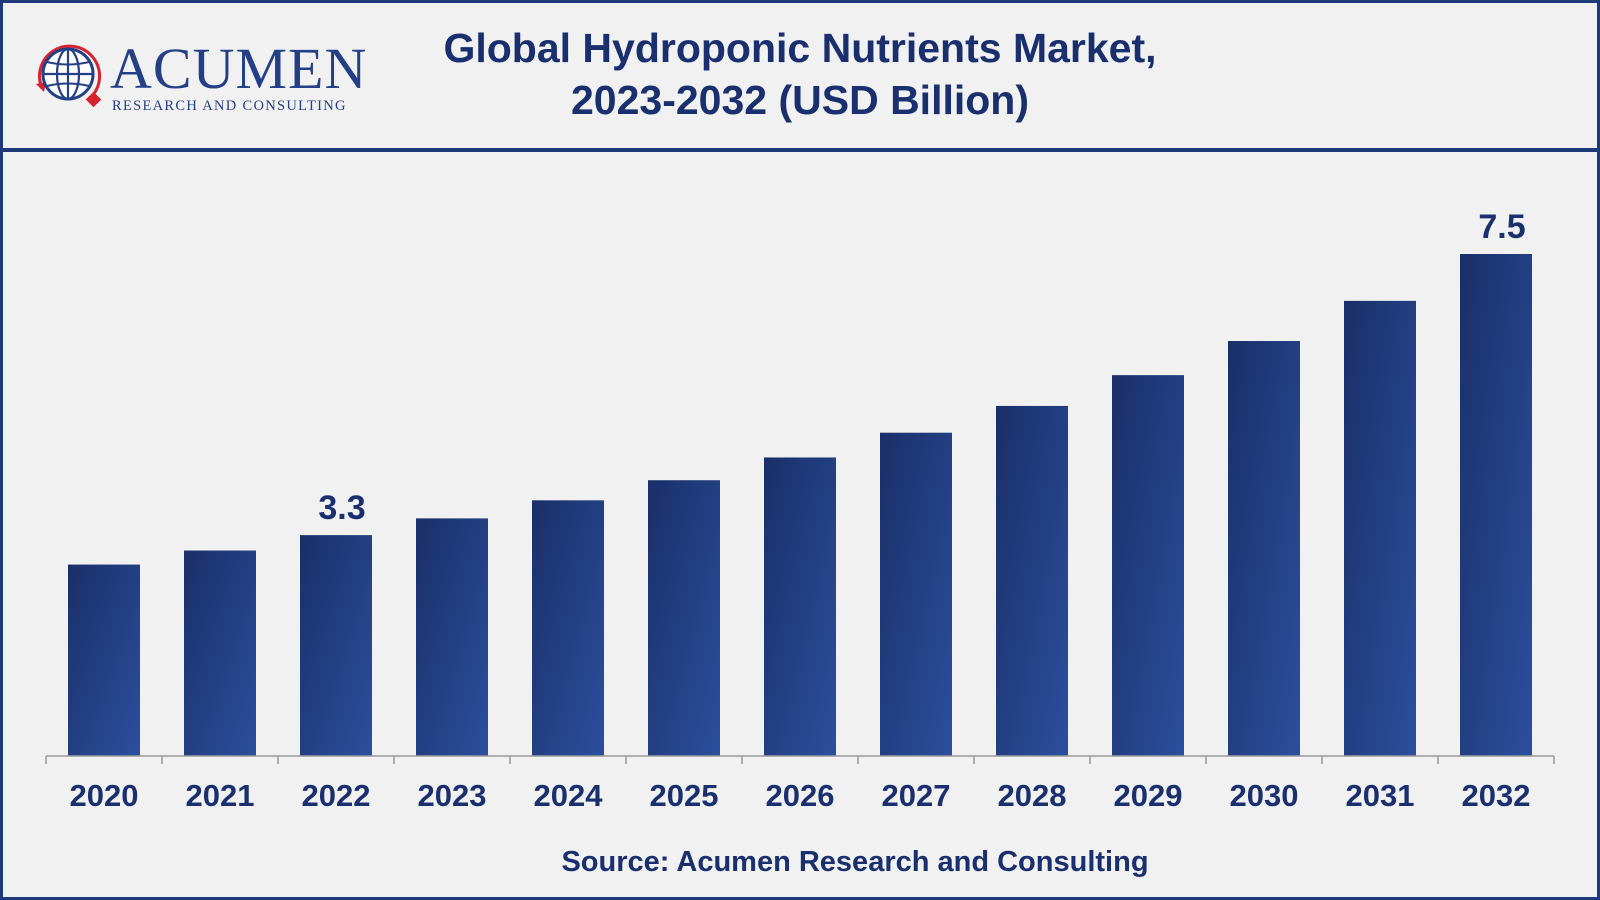 The image size is (1600, 900). What do you see at coordinates (855, 862) in the screenshot?
I see `source-note: Source: Acumen Research and Consulting` at bounding box center [855, 862].